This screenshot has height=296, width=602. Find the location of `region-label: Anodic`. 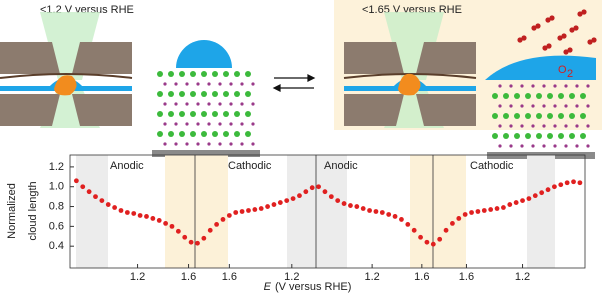

region-label: Anodic is located at coordinates (341, 166).